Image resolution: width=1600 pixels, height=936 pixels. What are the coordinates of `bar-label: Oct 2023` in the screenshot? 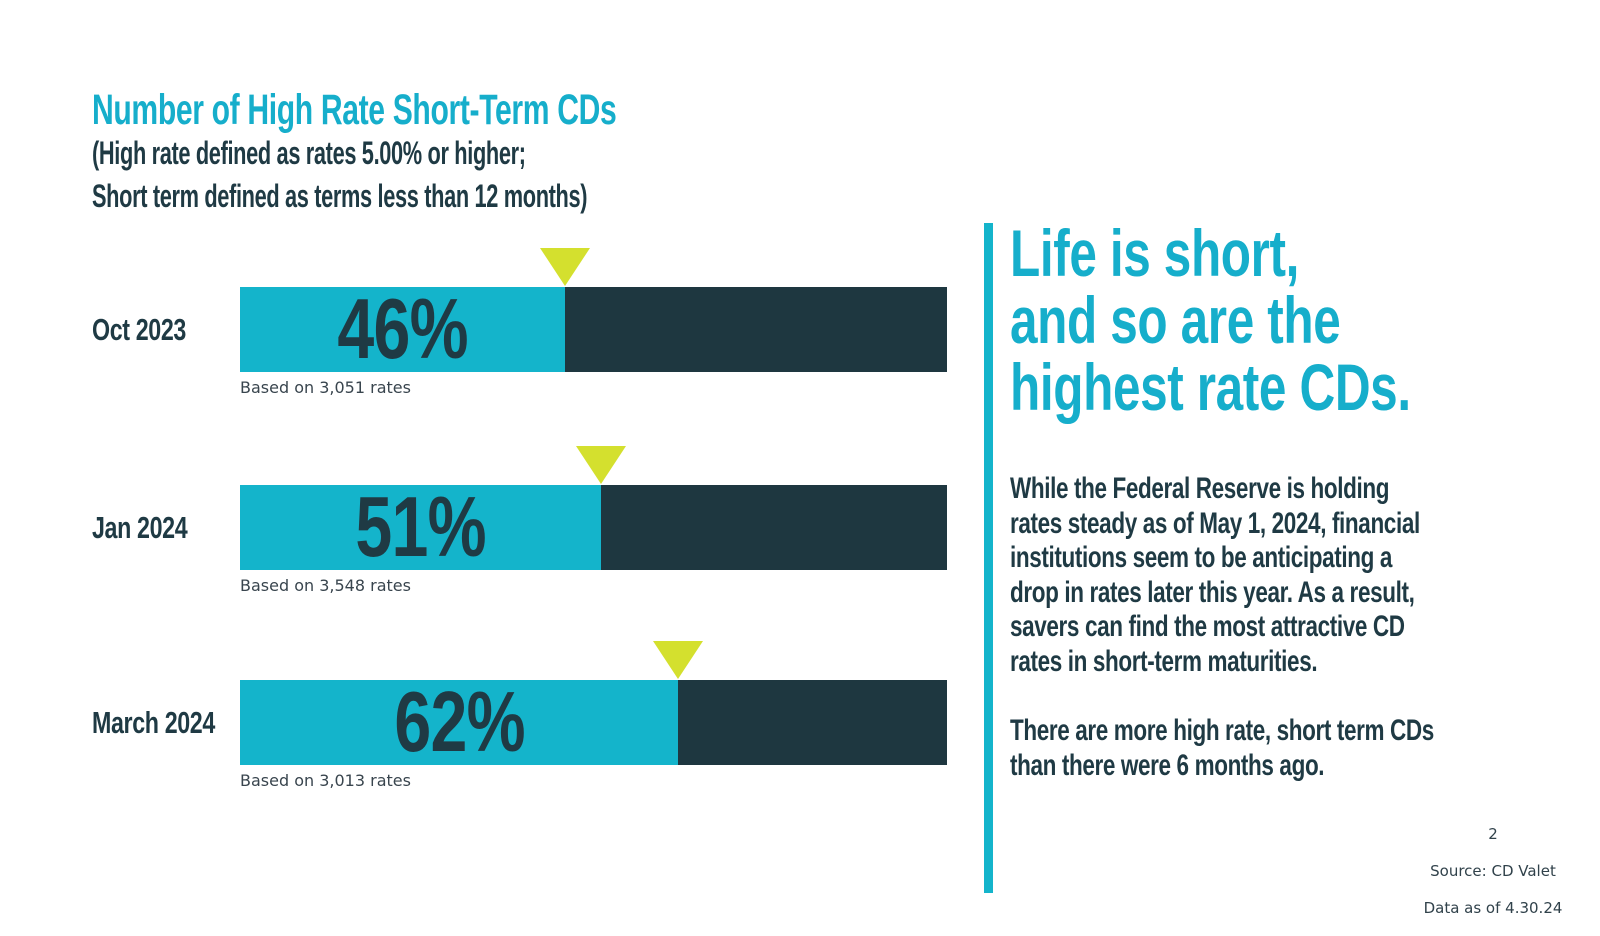 It's located at (139, 329).